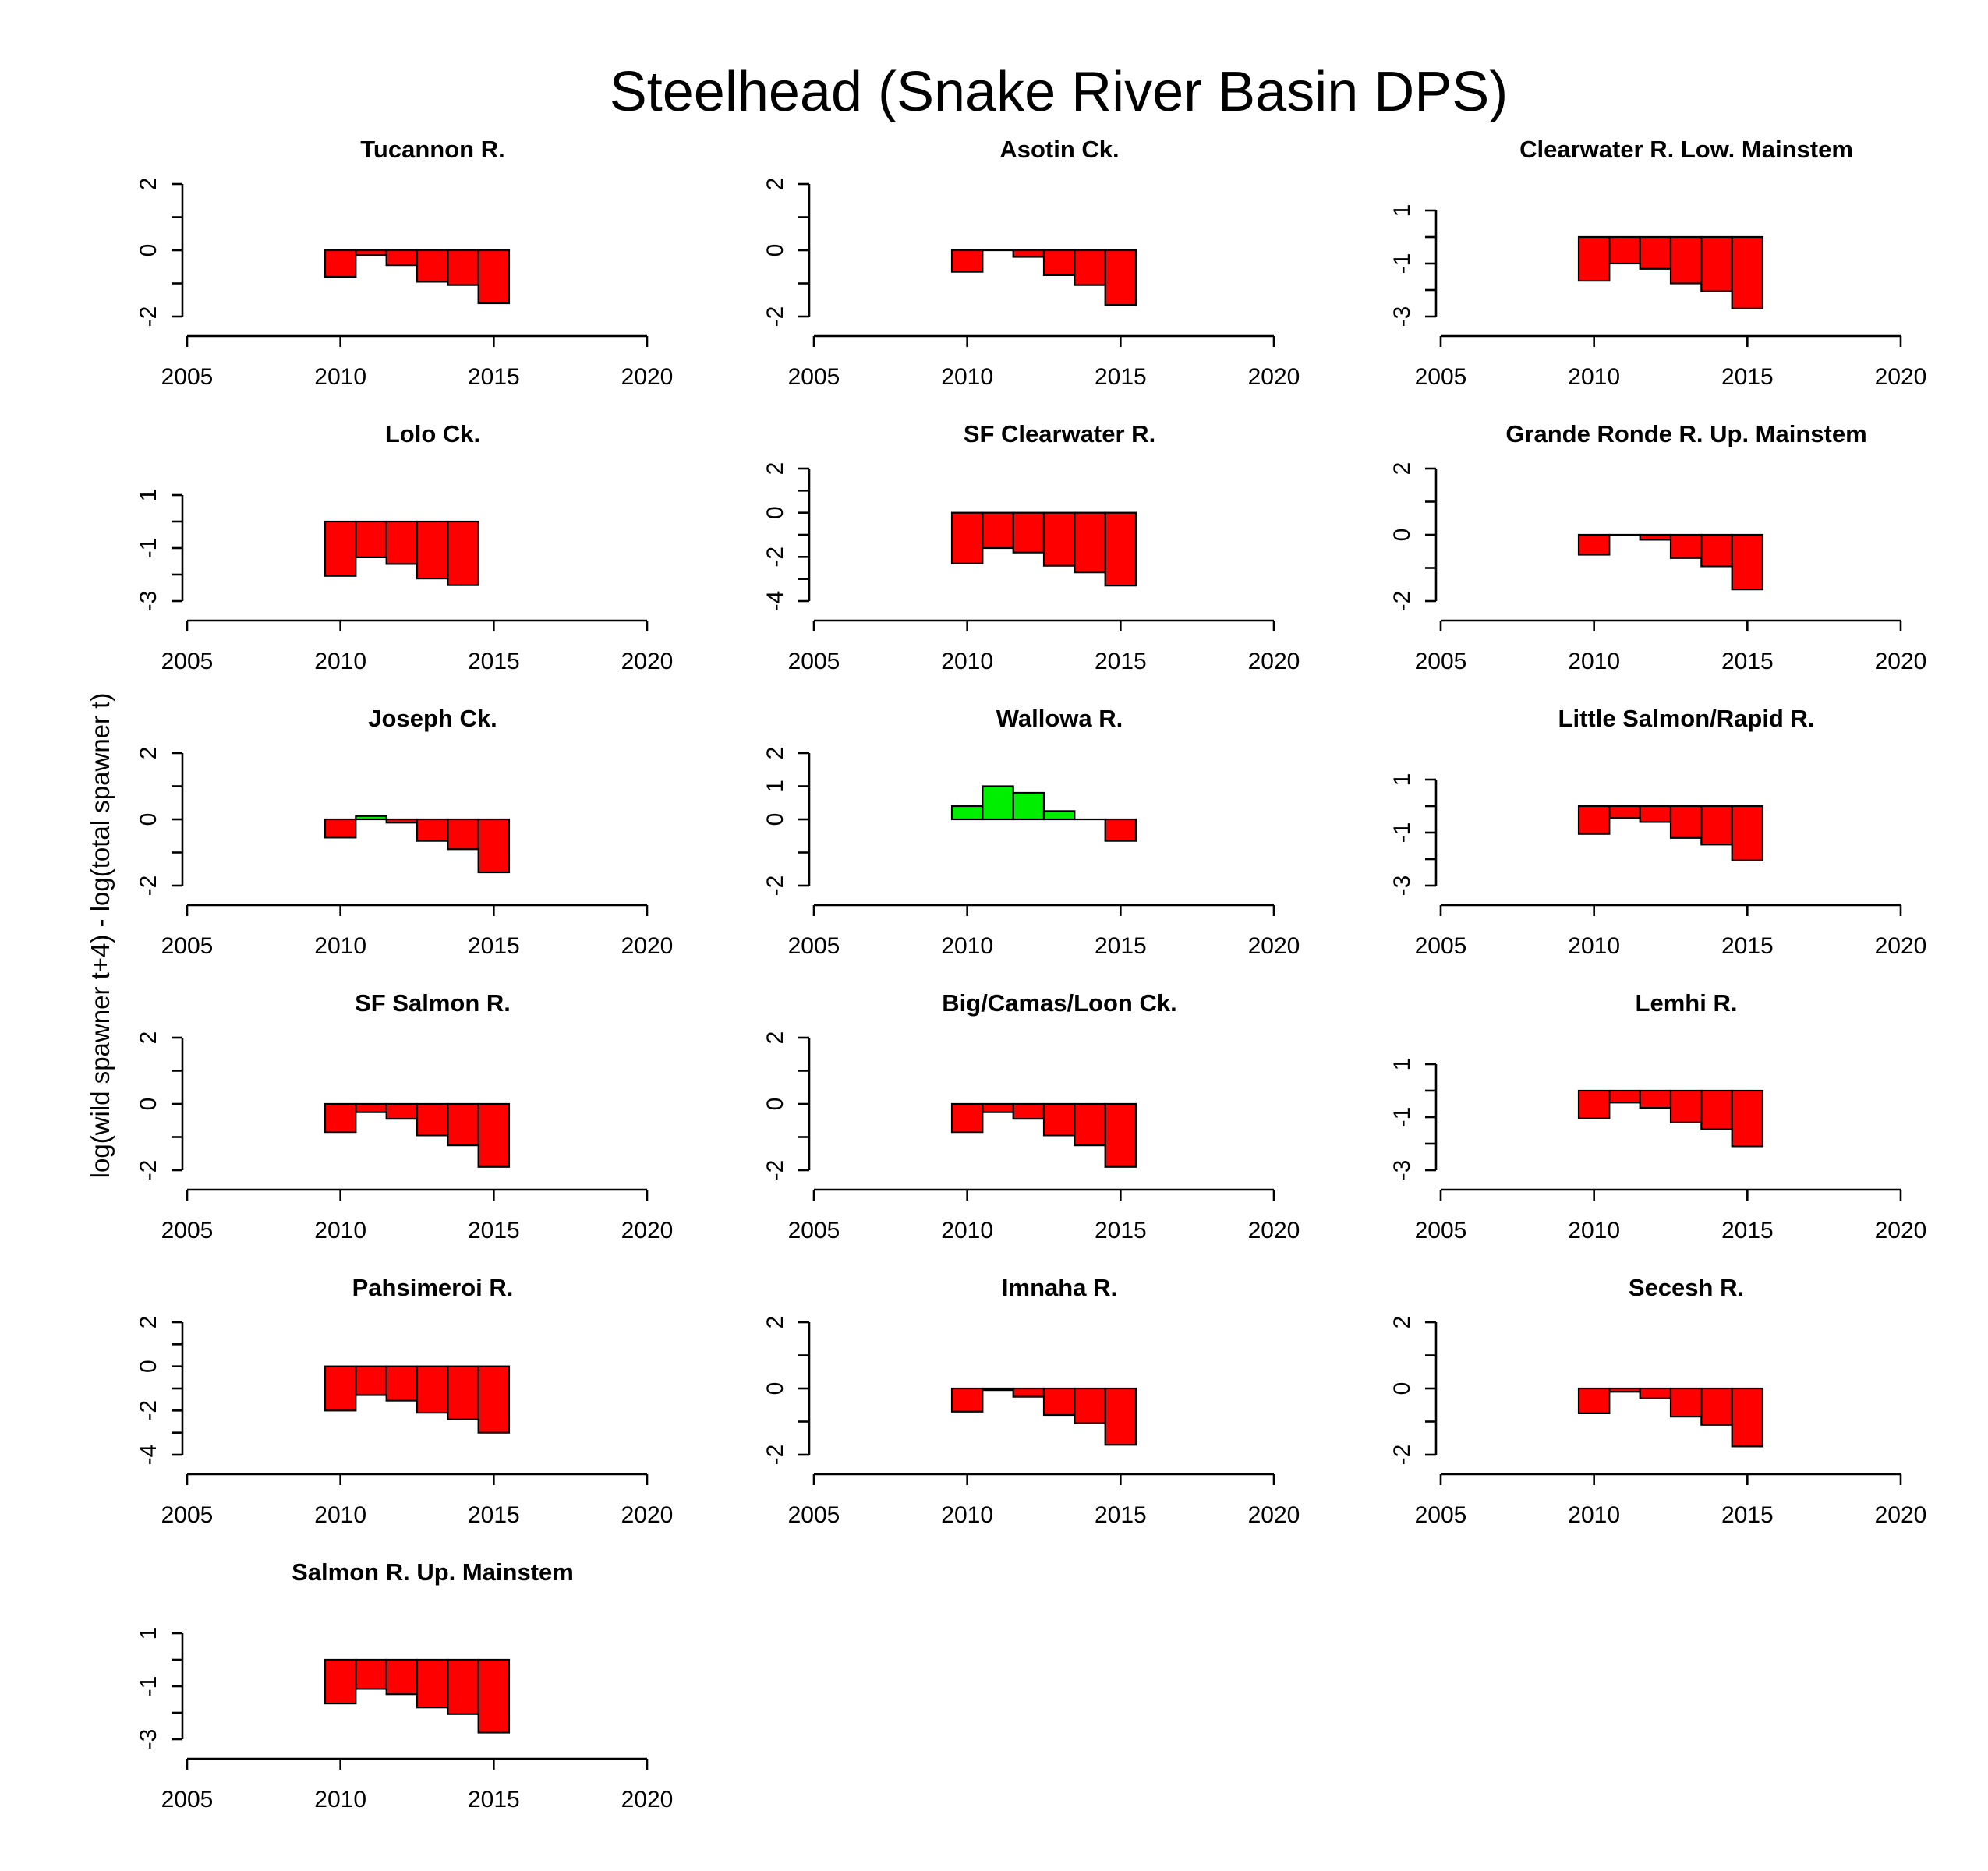  Describe the element at coordinates (1031, 1401) in the screenshot. I see `panel: Imnaha R. -2 0 2 2005 2010 2015 2020` at that location.